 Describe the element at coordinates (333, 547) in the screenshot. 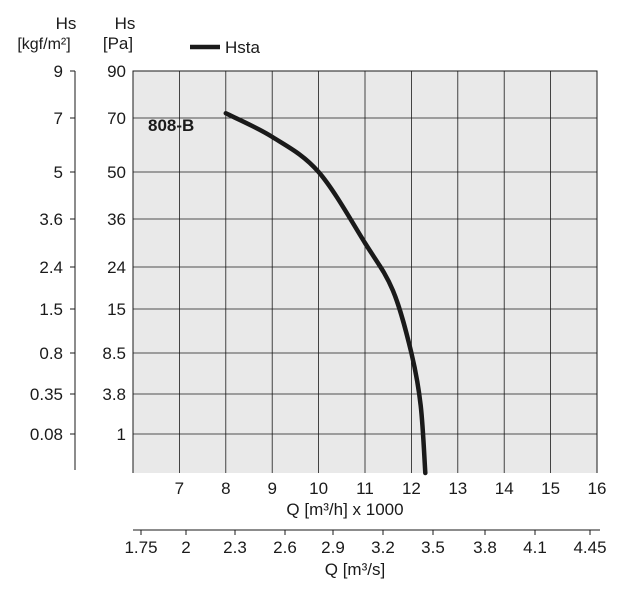

I see `secondary-tick-label: 2.9` at that location.